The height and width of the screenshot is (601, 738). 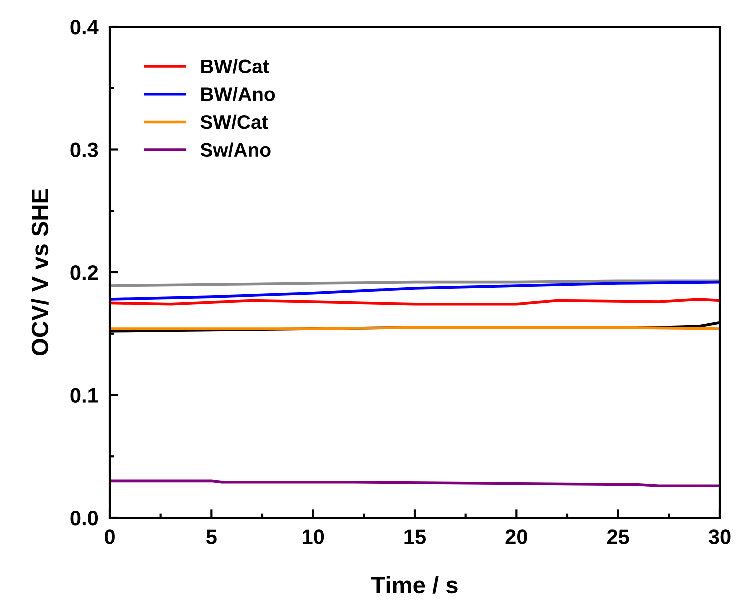 What do you see at coordinates (415, 585) in the screenshot?
I see `x-axis-title: Time / s` at bounding box center [415, 585].